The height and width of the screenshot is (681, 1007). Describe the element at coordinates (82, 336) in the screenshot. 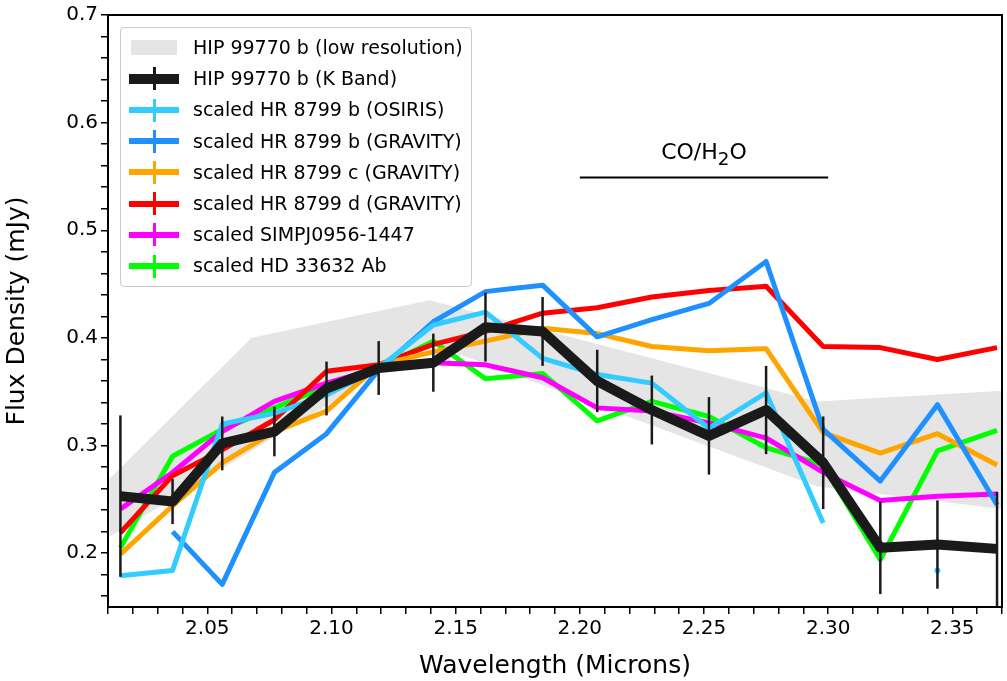

I see `y-tick-label: 0.4` at that location.